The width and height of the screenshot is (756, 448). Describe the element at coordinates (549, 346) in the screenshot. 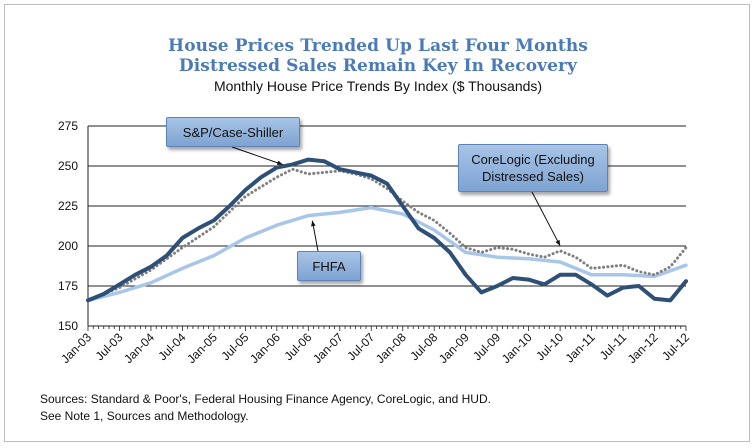

I see `x-tick-Jul-10: Jul-10` at that location.